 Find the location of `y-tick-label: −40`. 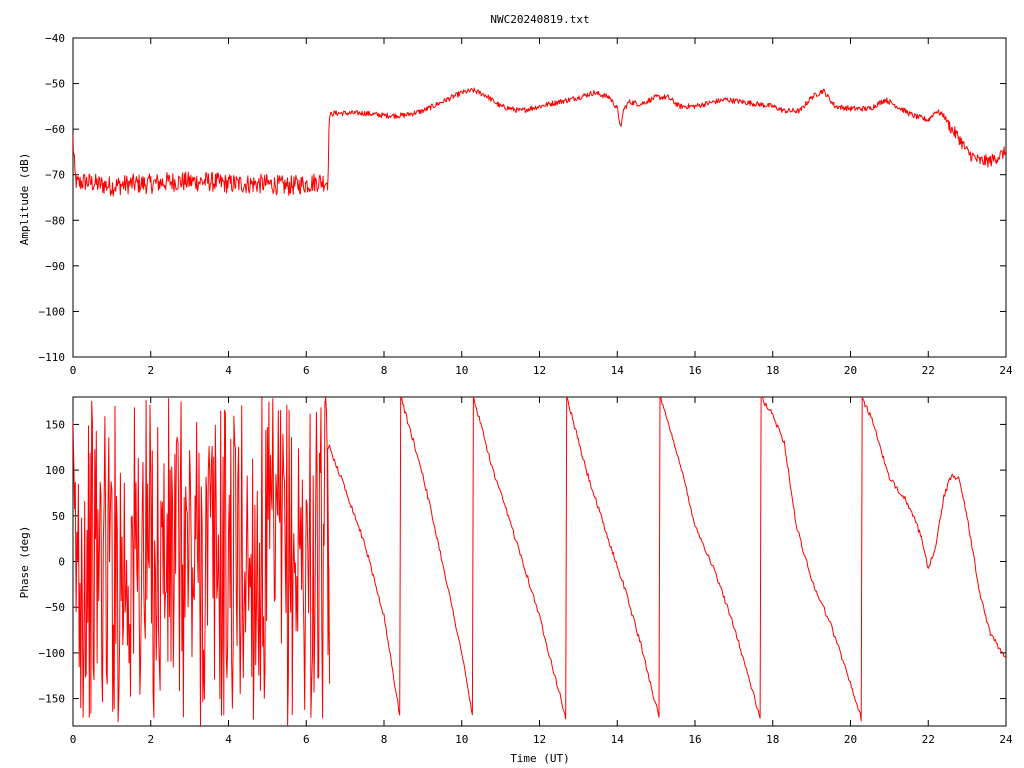

y-tick-label: −40 is located at coordinates (55, 38).